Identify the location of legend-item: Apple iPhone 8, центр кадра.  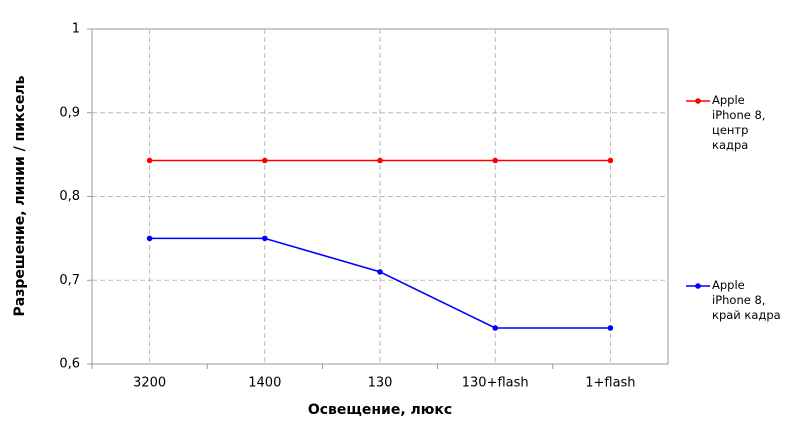
(735, 123).